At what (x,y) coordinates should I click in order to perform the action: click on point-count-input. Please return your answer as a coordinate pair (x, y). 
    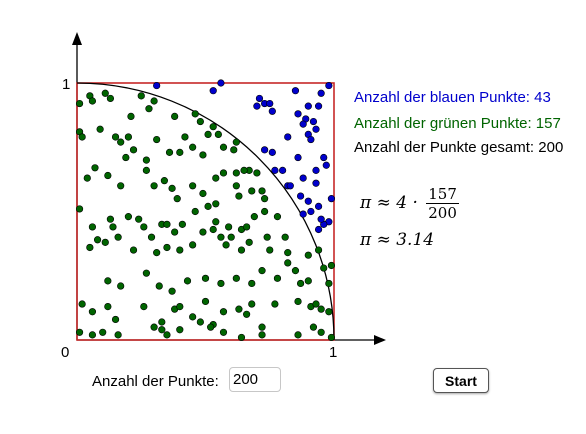
    Looking at the image, I should click on (255, 379).